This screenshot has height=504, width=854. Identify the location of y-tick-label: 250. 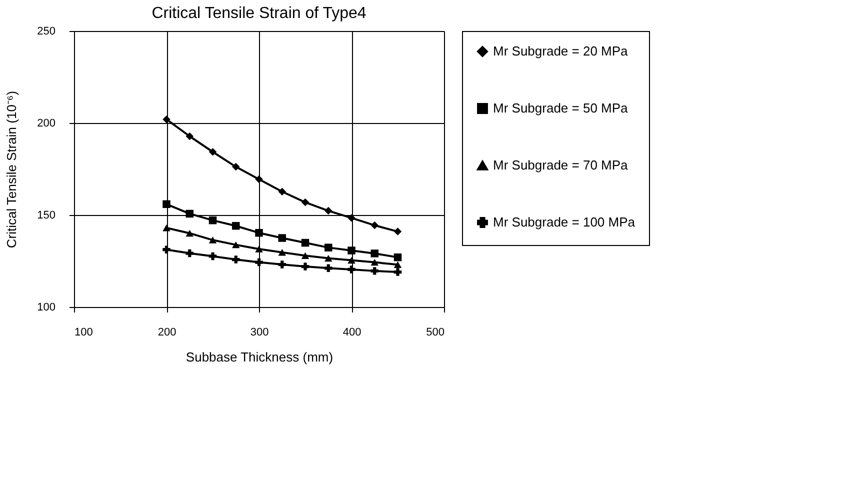
(46, 32).